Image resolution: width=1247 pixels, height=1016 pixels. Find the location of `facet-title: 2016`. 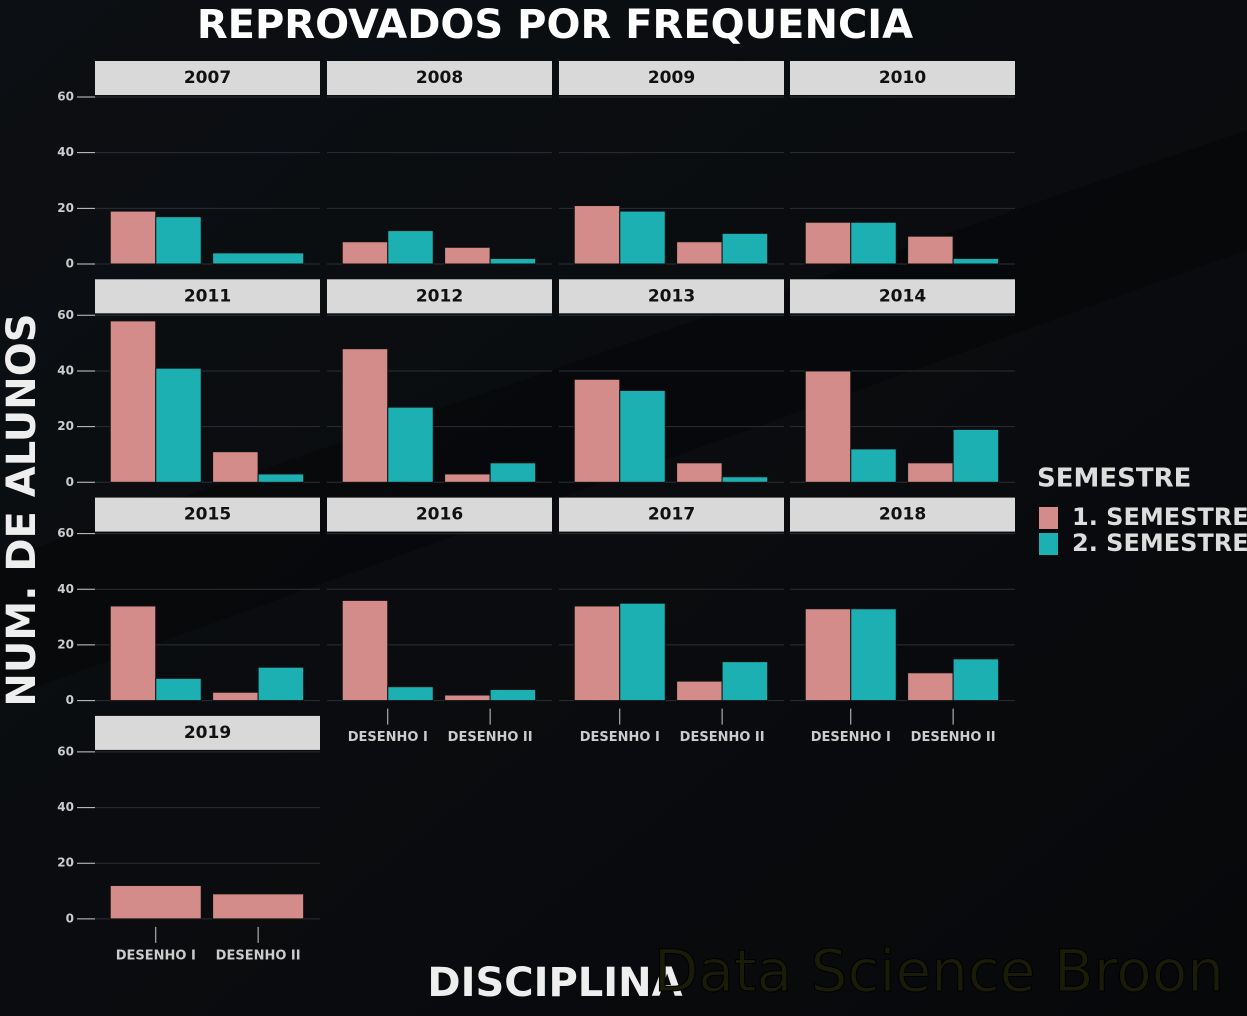

facet-title: 2016 is located at coordinates (439, 515).